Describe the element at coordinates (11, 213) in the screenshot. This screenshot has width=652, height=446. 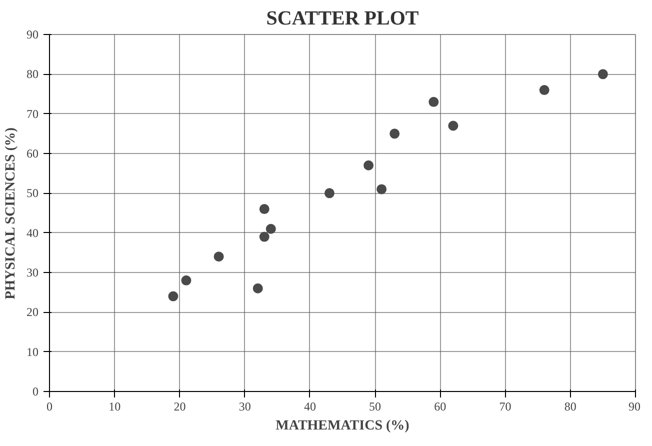
I see `y-axis-title: PHYSICAL SCIENCES (%)` at that location.